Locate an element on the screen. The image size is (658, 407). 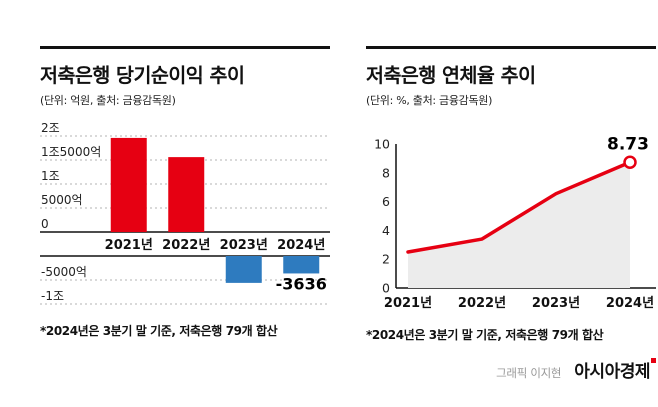
y-tick-label: 8 is located at coordinates (386, 172).